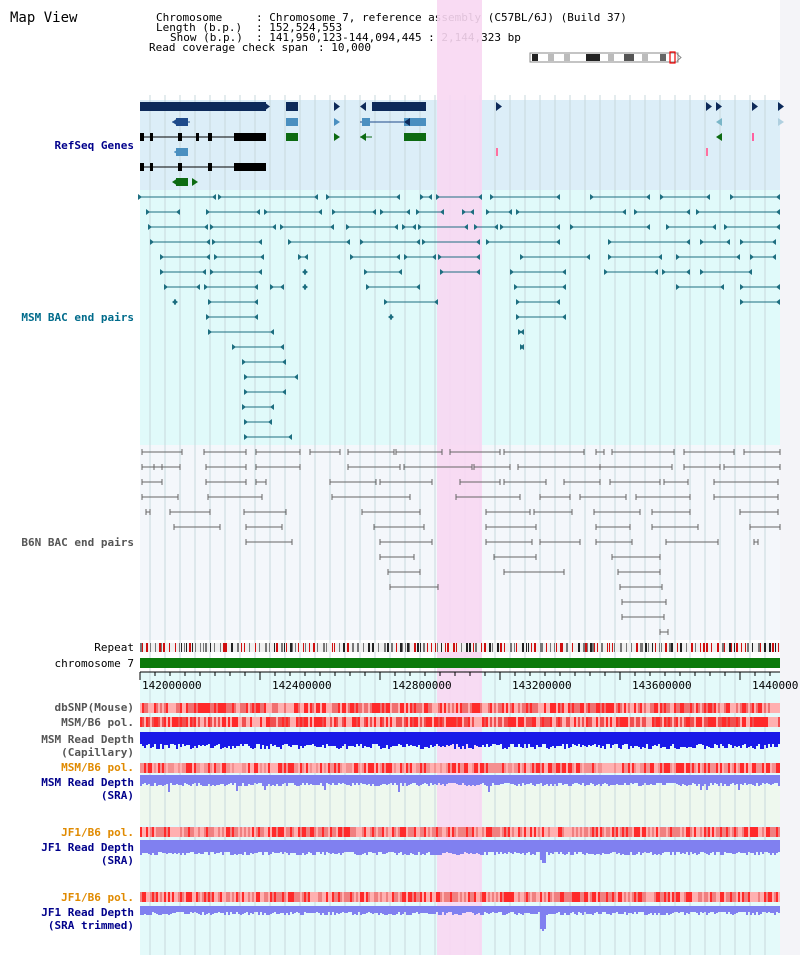 This screenshot has width=800, height=955. What do you see at coordinates (94, 145) in the screenshot?
I see `refseq-label: RefSeq Genes` at bounding box center [94, 145].